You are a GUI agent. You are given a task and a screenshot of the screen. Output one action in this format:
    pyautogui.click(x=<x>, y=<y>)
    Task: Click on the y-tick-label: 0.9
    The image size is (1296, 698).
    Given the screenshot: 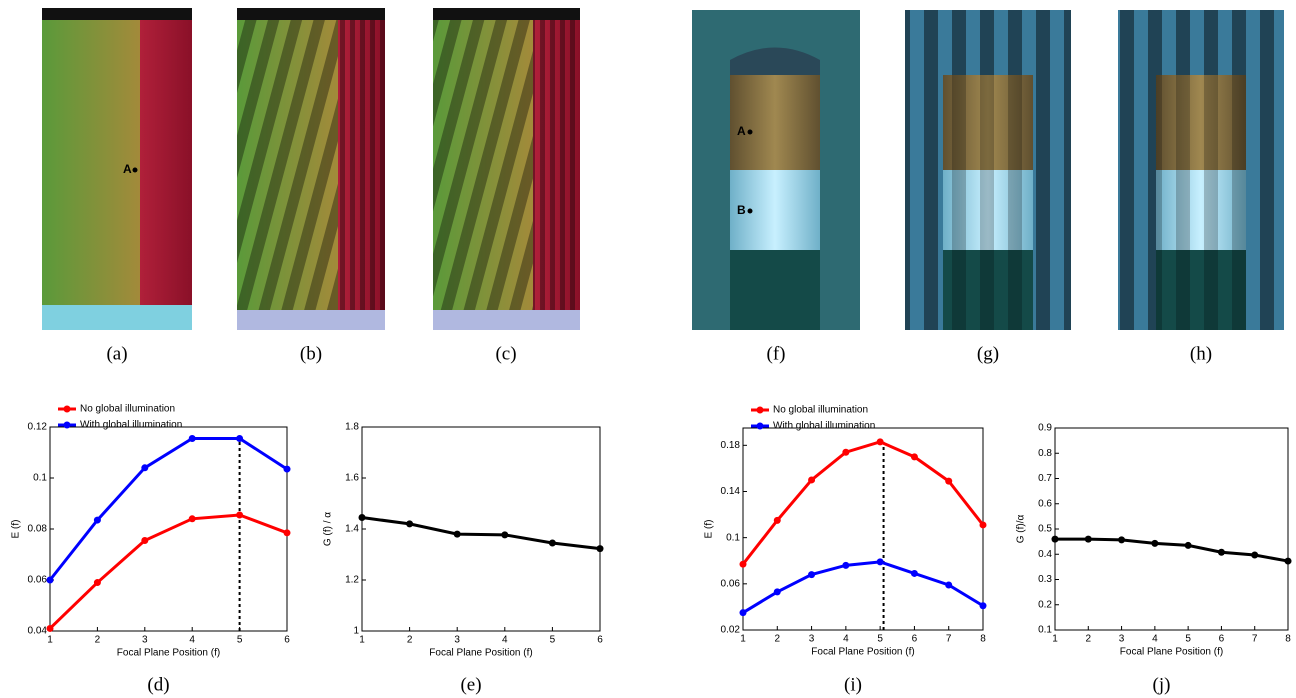 What is the action you would take?
    pyautogui.click(x=1045, y=428)
    